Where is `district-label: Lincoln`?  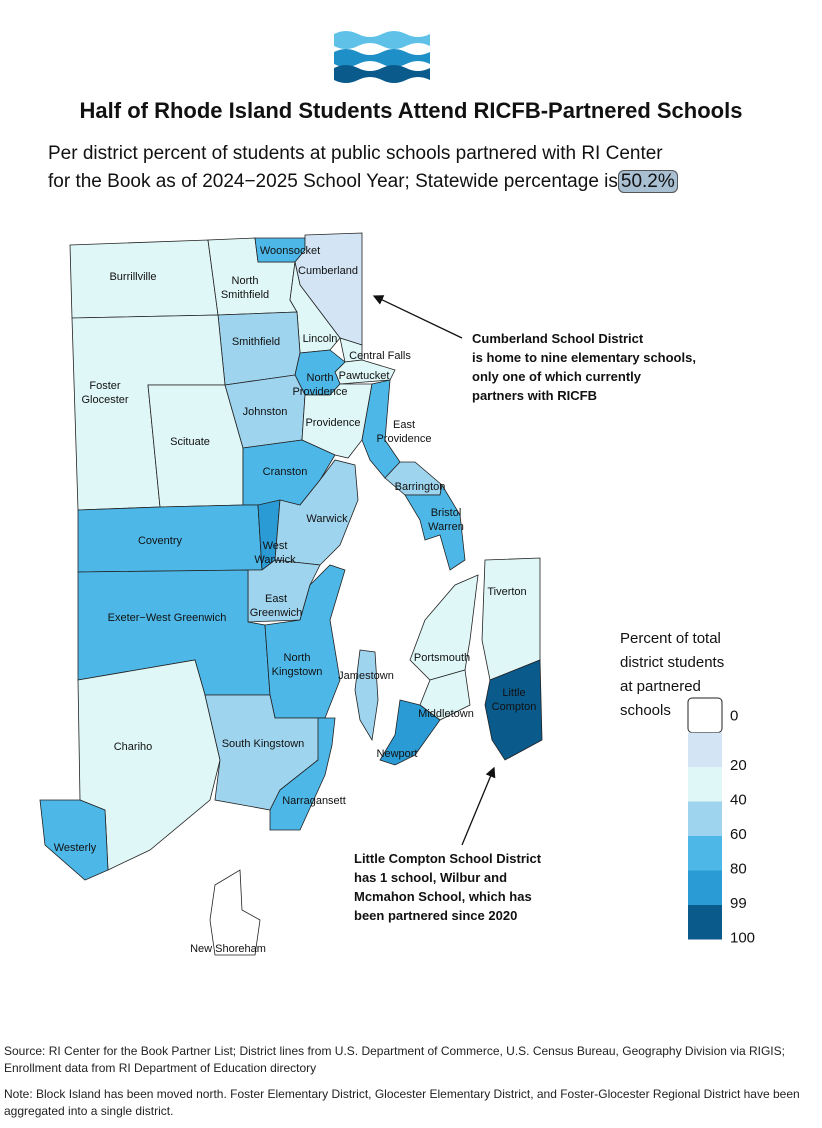
district-label: Lincoln is located at coordinates (320, 339).